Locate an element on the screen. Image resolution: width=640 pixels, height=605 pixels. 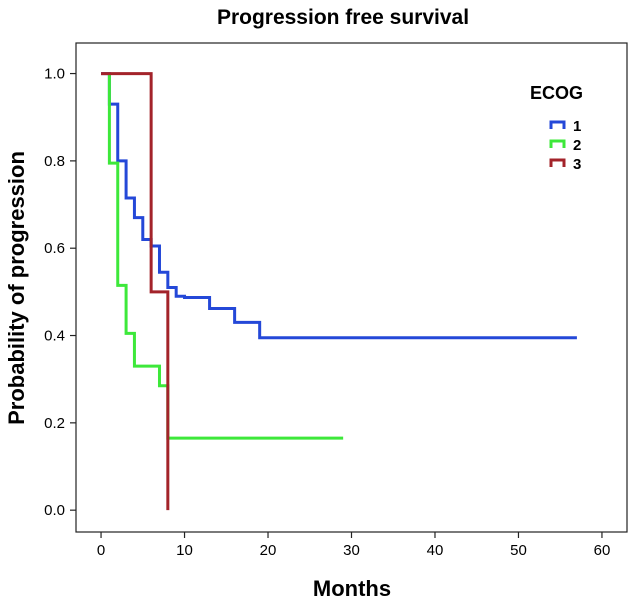
y-tick-label: 0.2 is located at coordinates (54, 423).